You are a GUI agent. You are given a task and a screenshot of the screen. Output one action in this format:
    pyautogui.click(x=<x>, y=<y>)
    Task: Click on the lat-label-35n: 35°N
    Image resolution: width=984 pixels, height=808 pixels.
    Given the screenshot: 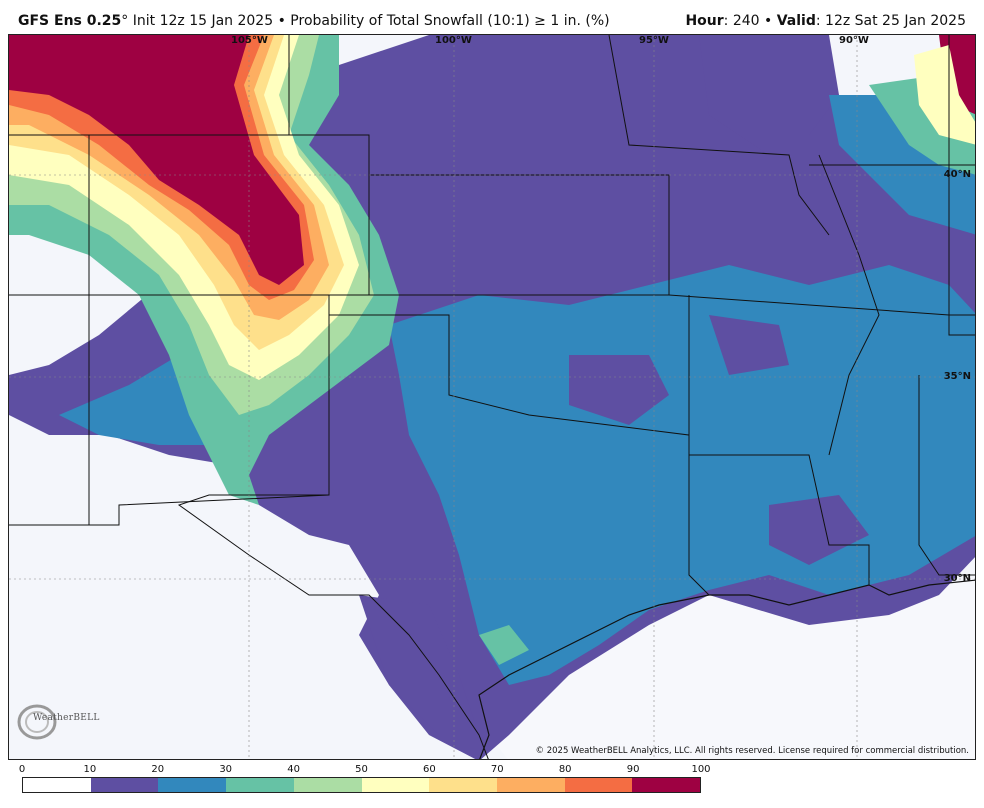 What is the action you would take?
    pyautogui.click(x=957, y=376)
    